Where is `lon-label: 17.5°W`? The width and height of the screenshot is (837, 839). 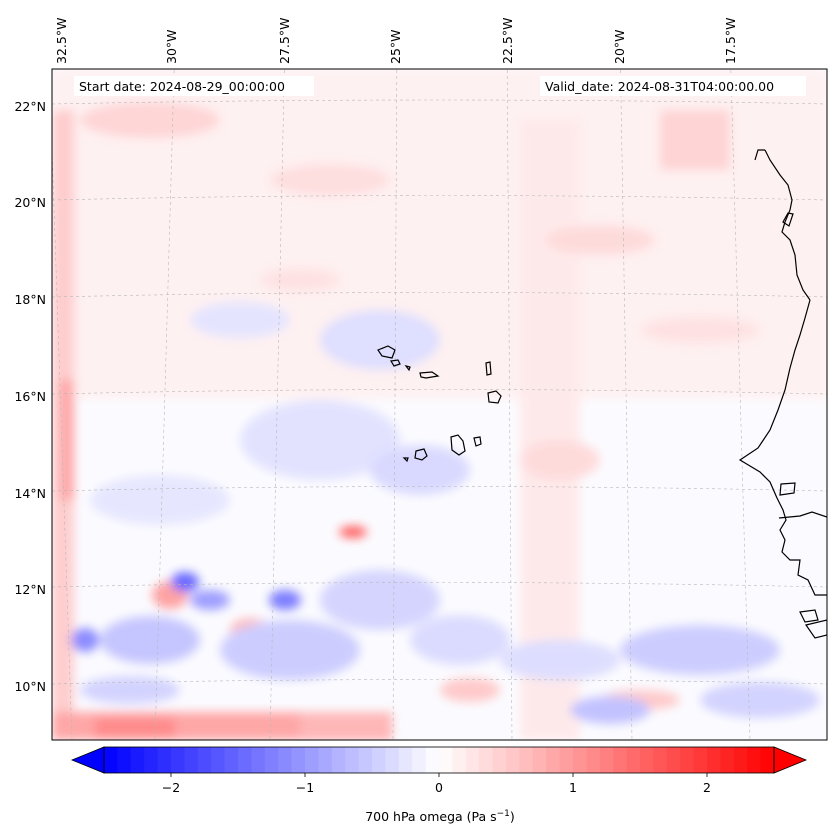 lon-label: 17.5°W is located at coordinates (730, 41).